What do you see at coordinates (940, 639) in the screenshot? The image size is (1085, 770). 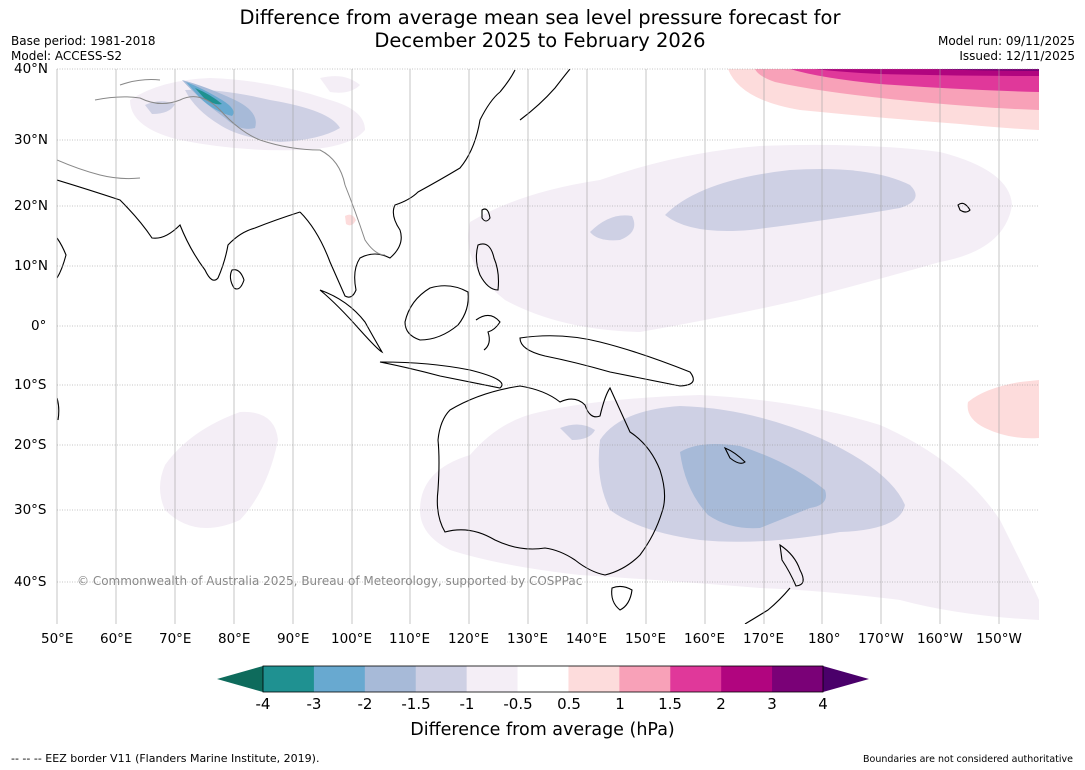 I see `lon-label-160w: 160°W` at bounding box center [940, 639].